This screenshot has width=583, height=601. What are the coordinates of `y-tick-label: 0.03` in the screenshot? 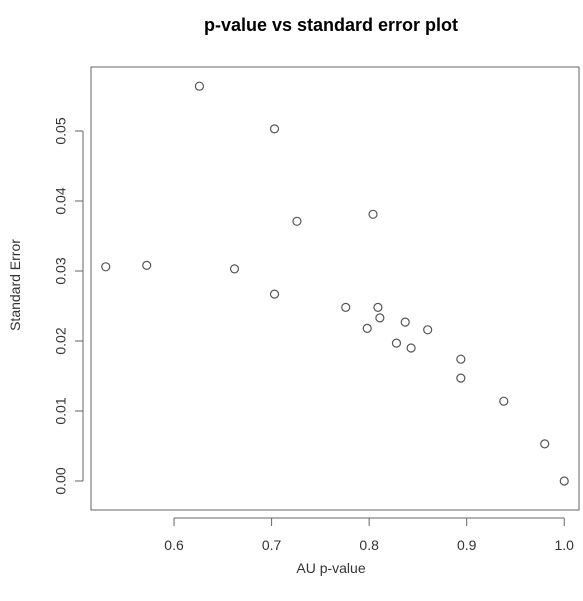 It's located at (61, 270).